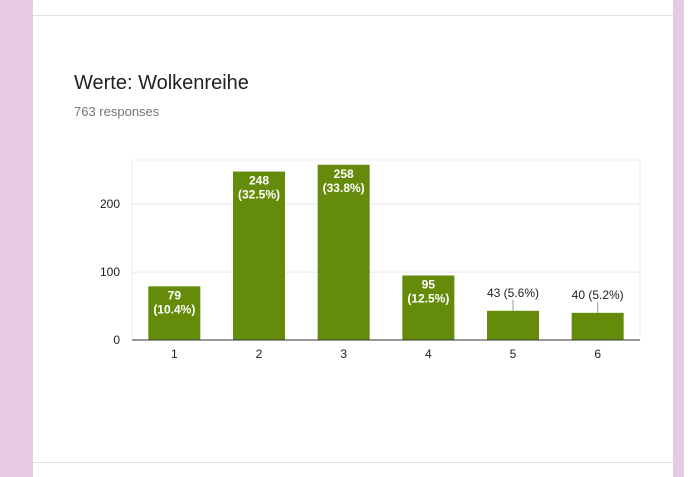 This screenshot has height=477, width=696. I want to click on data-label: 248, so click(259, 181).